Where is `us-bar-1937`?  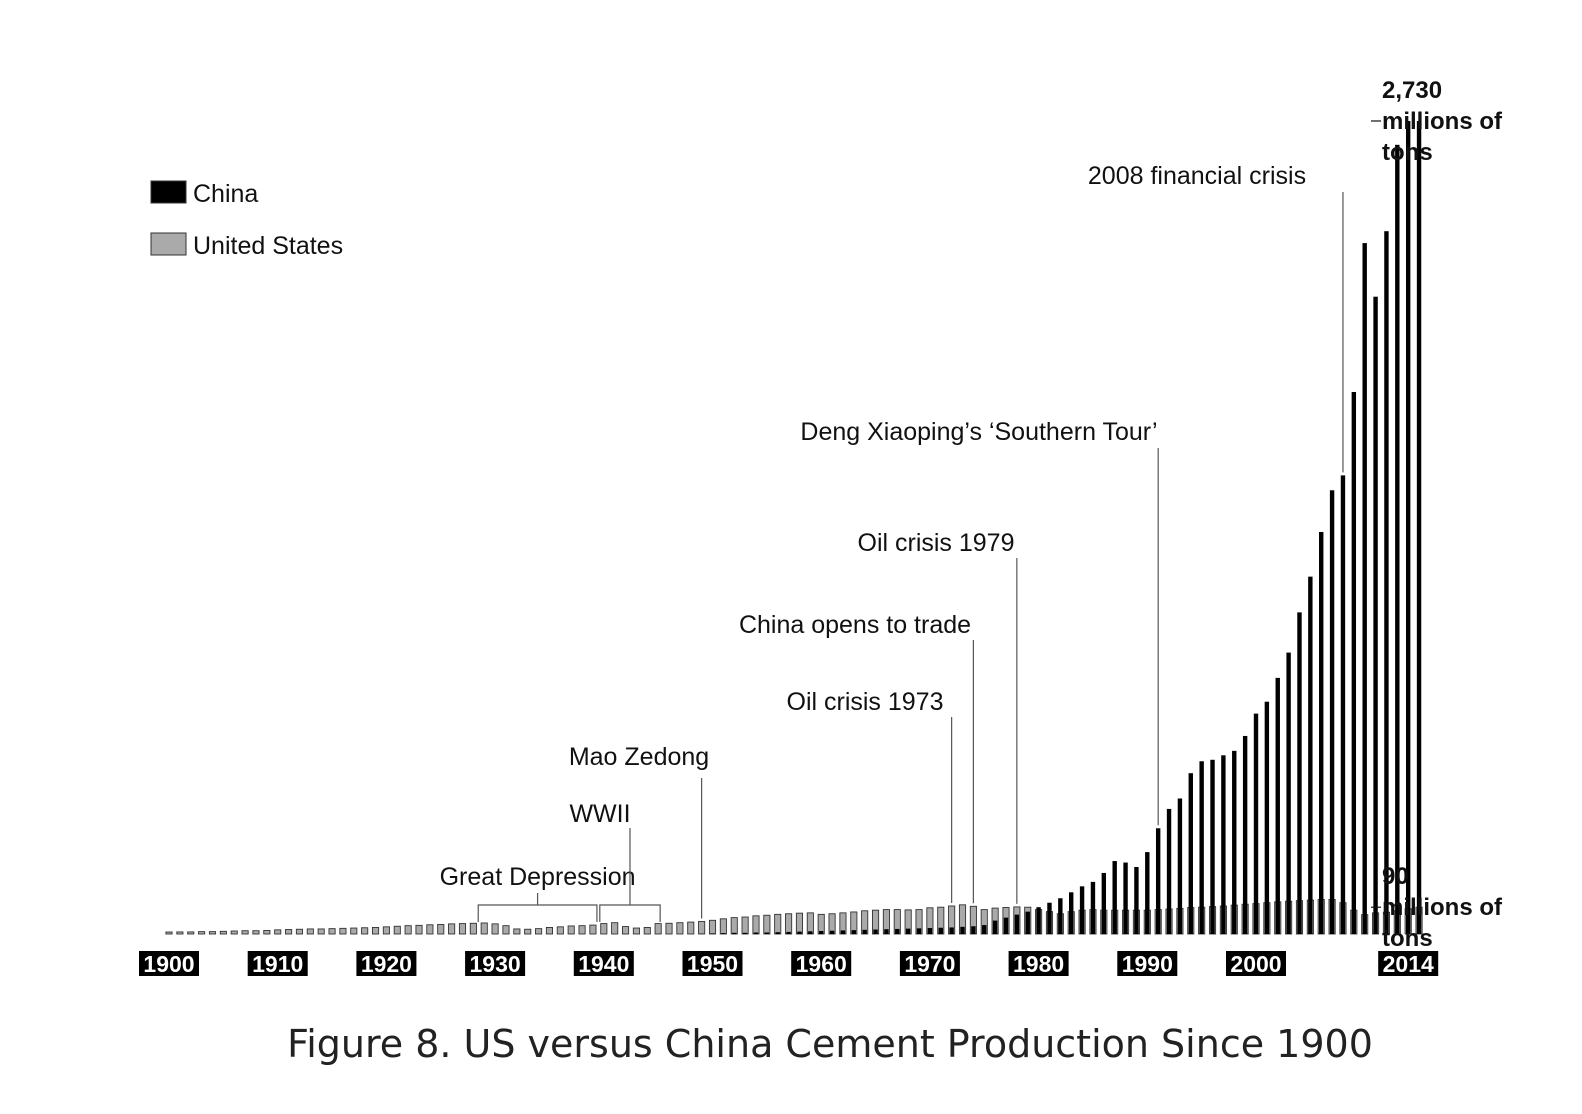
us-bar-1937 is located at coordinates (571, 930).